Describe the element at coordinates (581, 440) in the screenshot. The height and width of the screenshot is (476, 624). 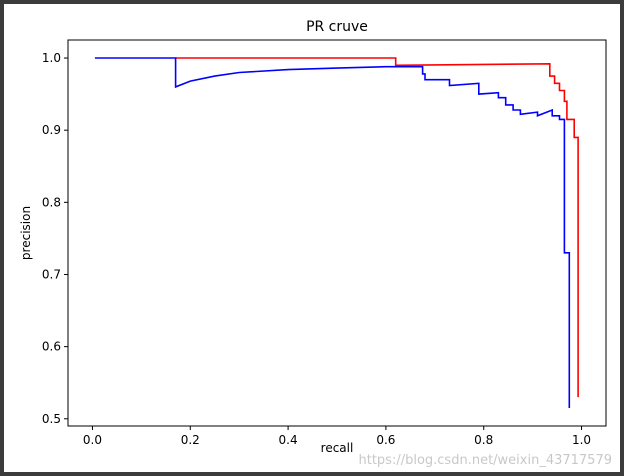
I see `x-tick-label: 1.0` at that location.